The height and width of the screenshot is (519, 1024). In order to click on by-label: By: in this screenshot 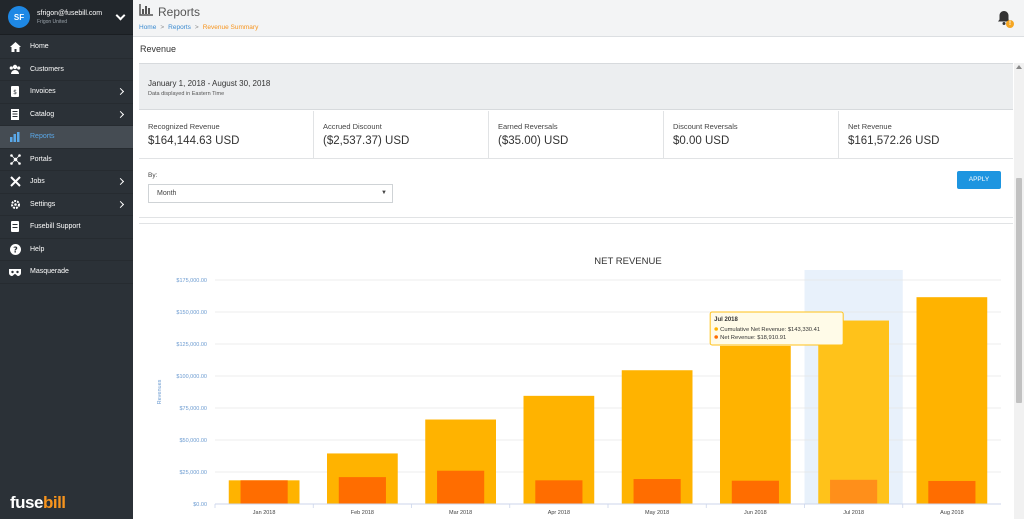, I will do `click(153, 175)`.